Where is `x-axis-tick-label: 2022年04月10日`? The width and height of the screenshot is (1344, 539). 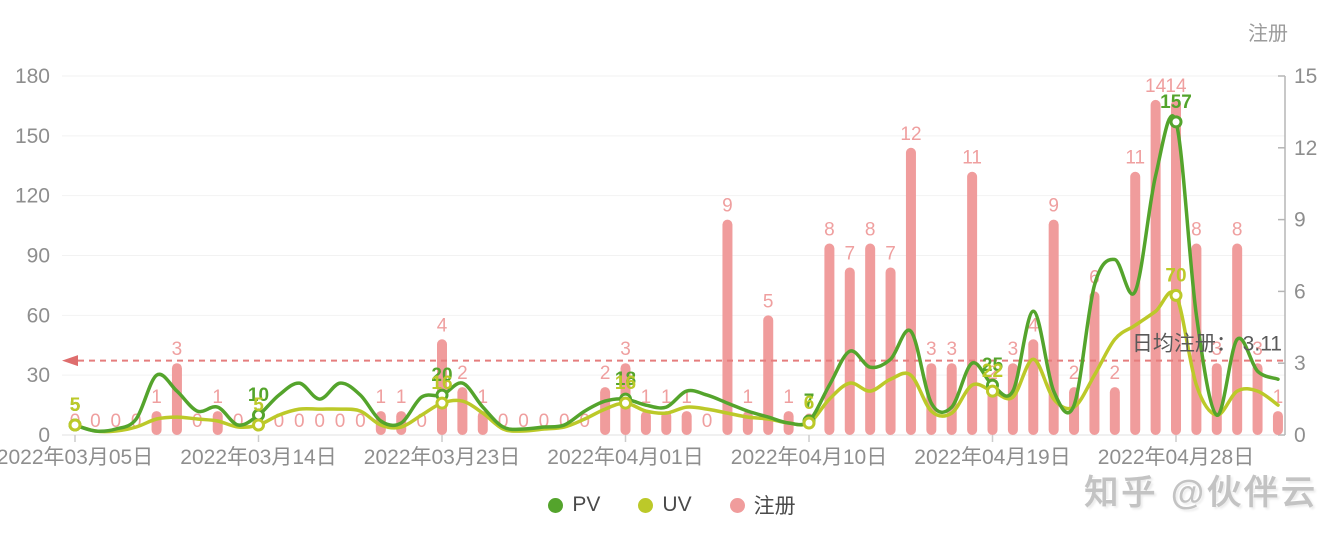
x-axis-tick-label: 2022年04月10日 is located at coordinates (809, 457).